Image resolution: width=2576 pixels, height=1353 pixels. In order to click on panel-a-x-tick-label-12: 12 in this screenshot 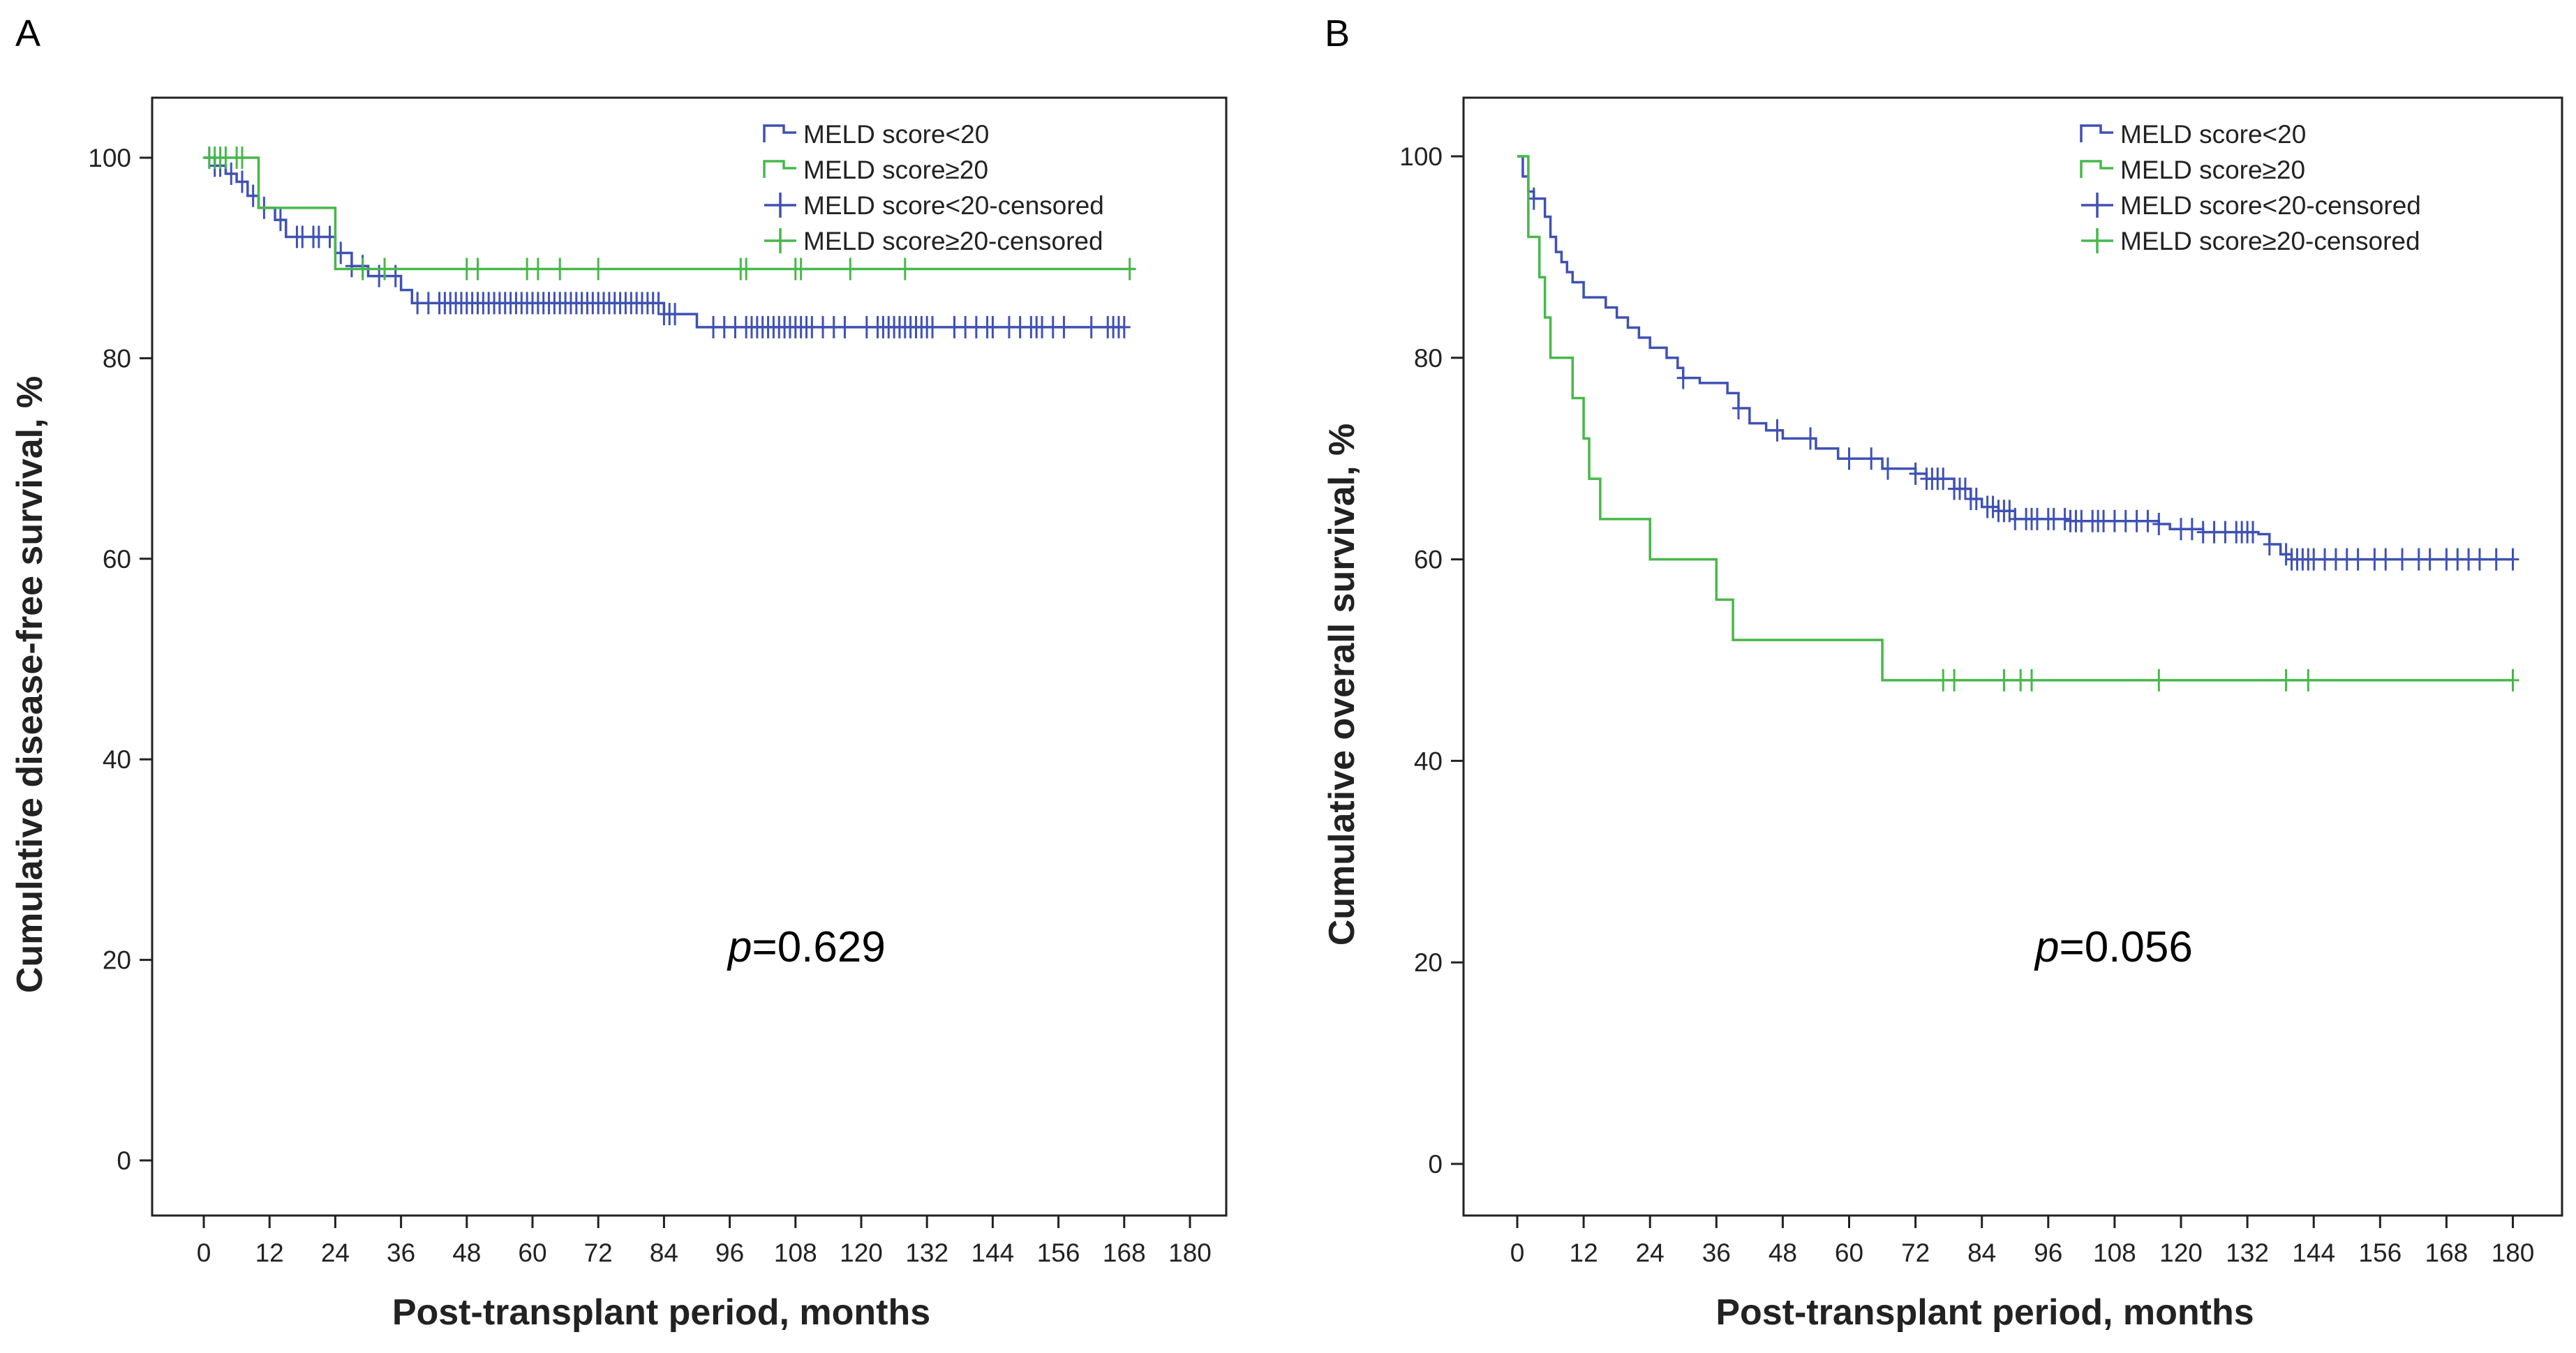, I will do `click(269, 1253)`.